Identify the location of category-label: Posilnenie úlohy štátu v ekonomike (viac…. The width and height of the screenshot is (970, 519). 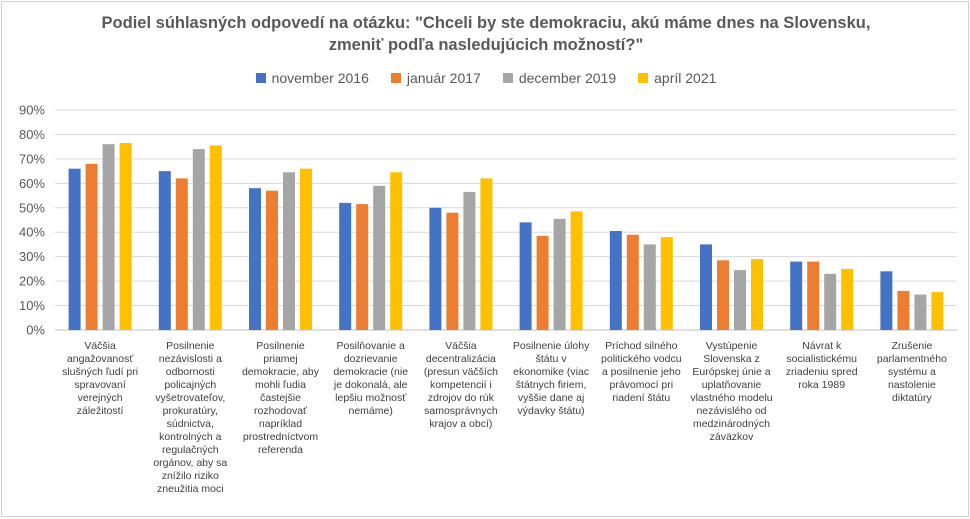
(551, 378).